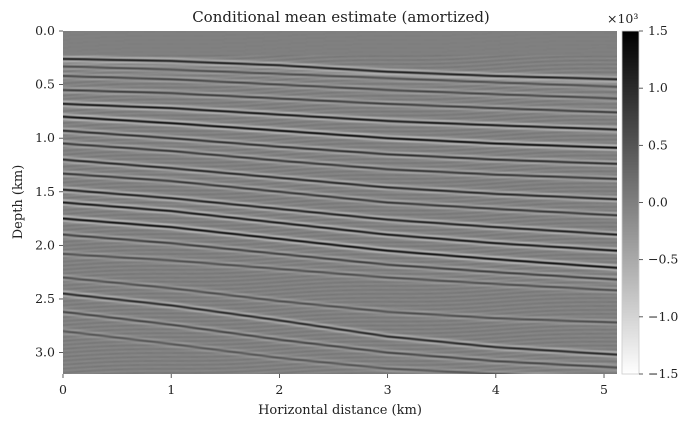 The width and height of the screenshot is (686, 422). What do you see at coordinates (45, 191) in the screenshot?
I see `y-tick-label: 1.5` at bounding box center [45, 191].